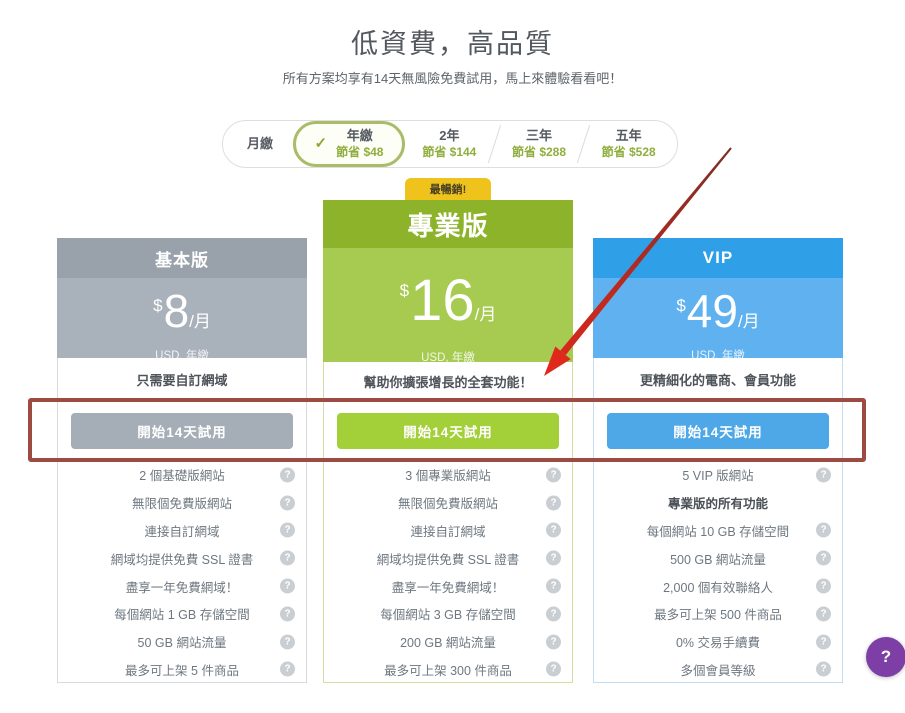 The image size is (905, 713). What do you see at coordinates (448, 670) in the screenshot?
I see `feature-item: 最多可上架 300 件商品?` at bounding box center [448, 670].